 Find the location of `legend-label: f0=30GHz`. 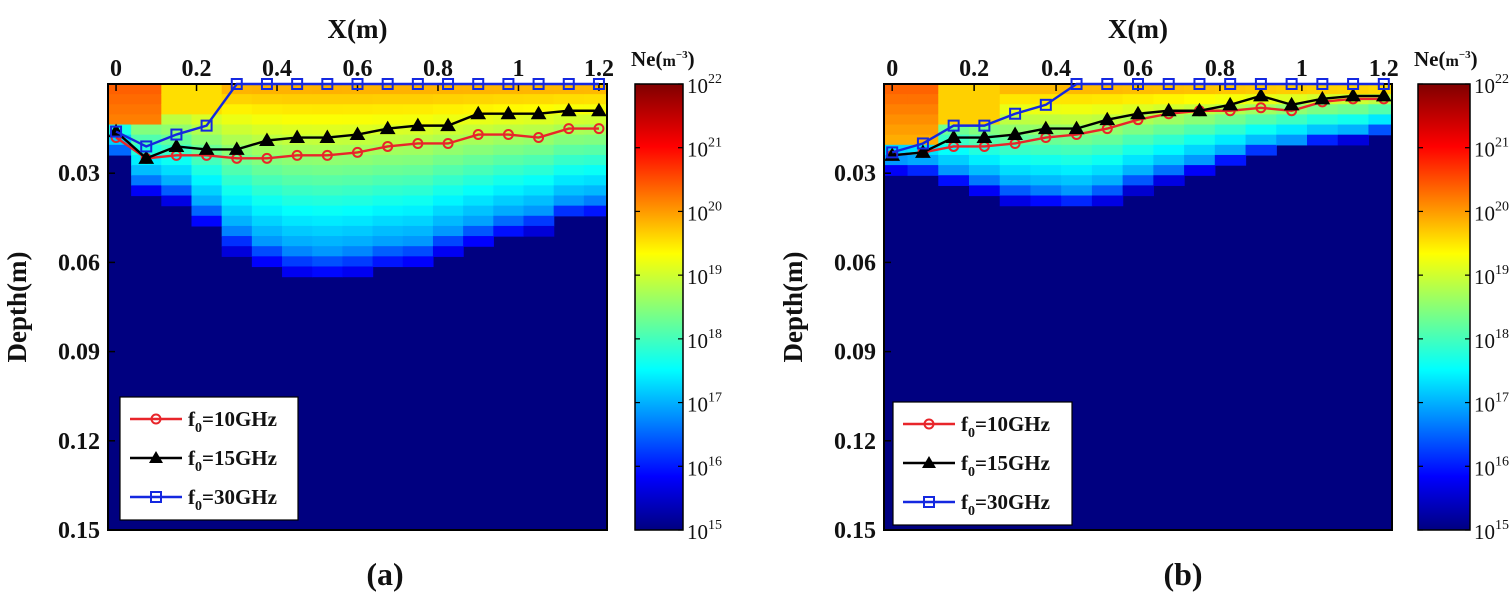

legend-label: f0=30GHz is located at coordinates (1005, 504).